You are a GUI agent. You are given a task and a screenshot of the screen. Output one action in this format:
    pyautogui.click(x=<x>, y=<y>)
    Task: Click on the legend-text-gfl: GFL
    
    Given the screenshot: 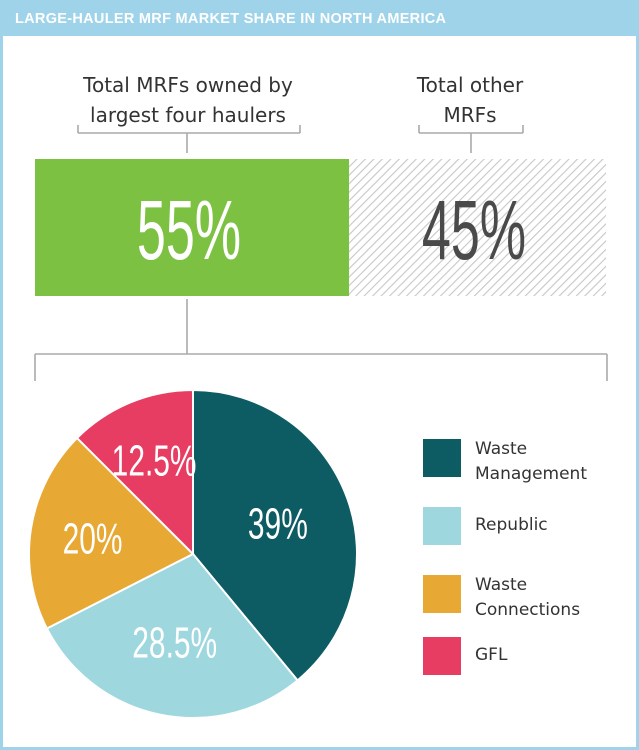 What is the action you would take?
    pyautogui.click(x=555, y=655)
    